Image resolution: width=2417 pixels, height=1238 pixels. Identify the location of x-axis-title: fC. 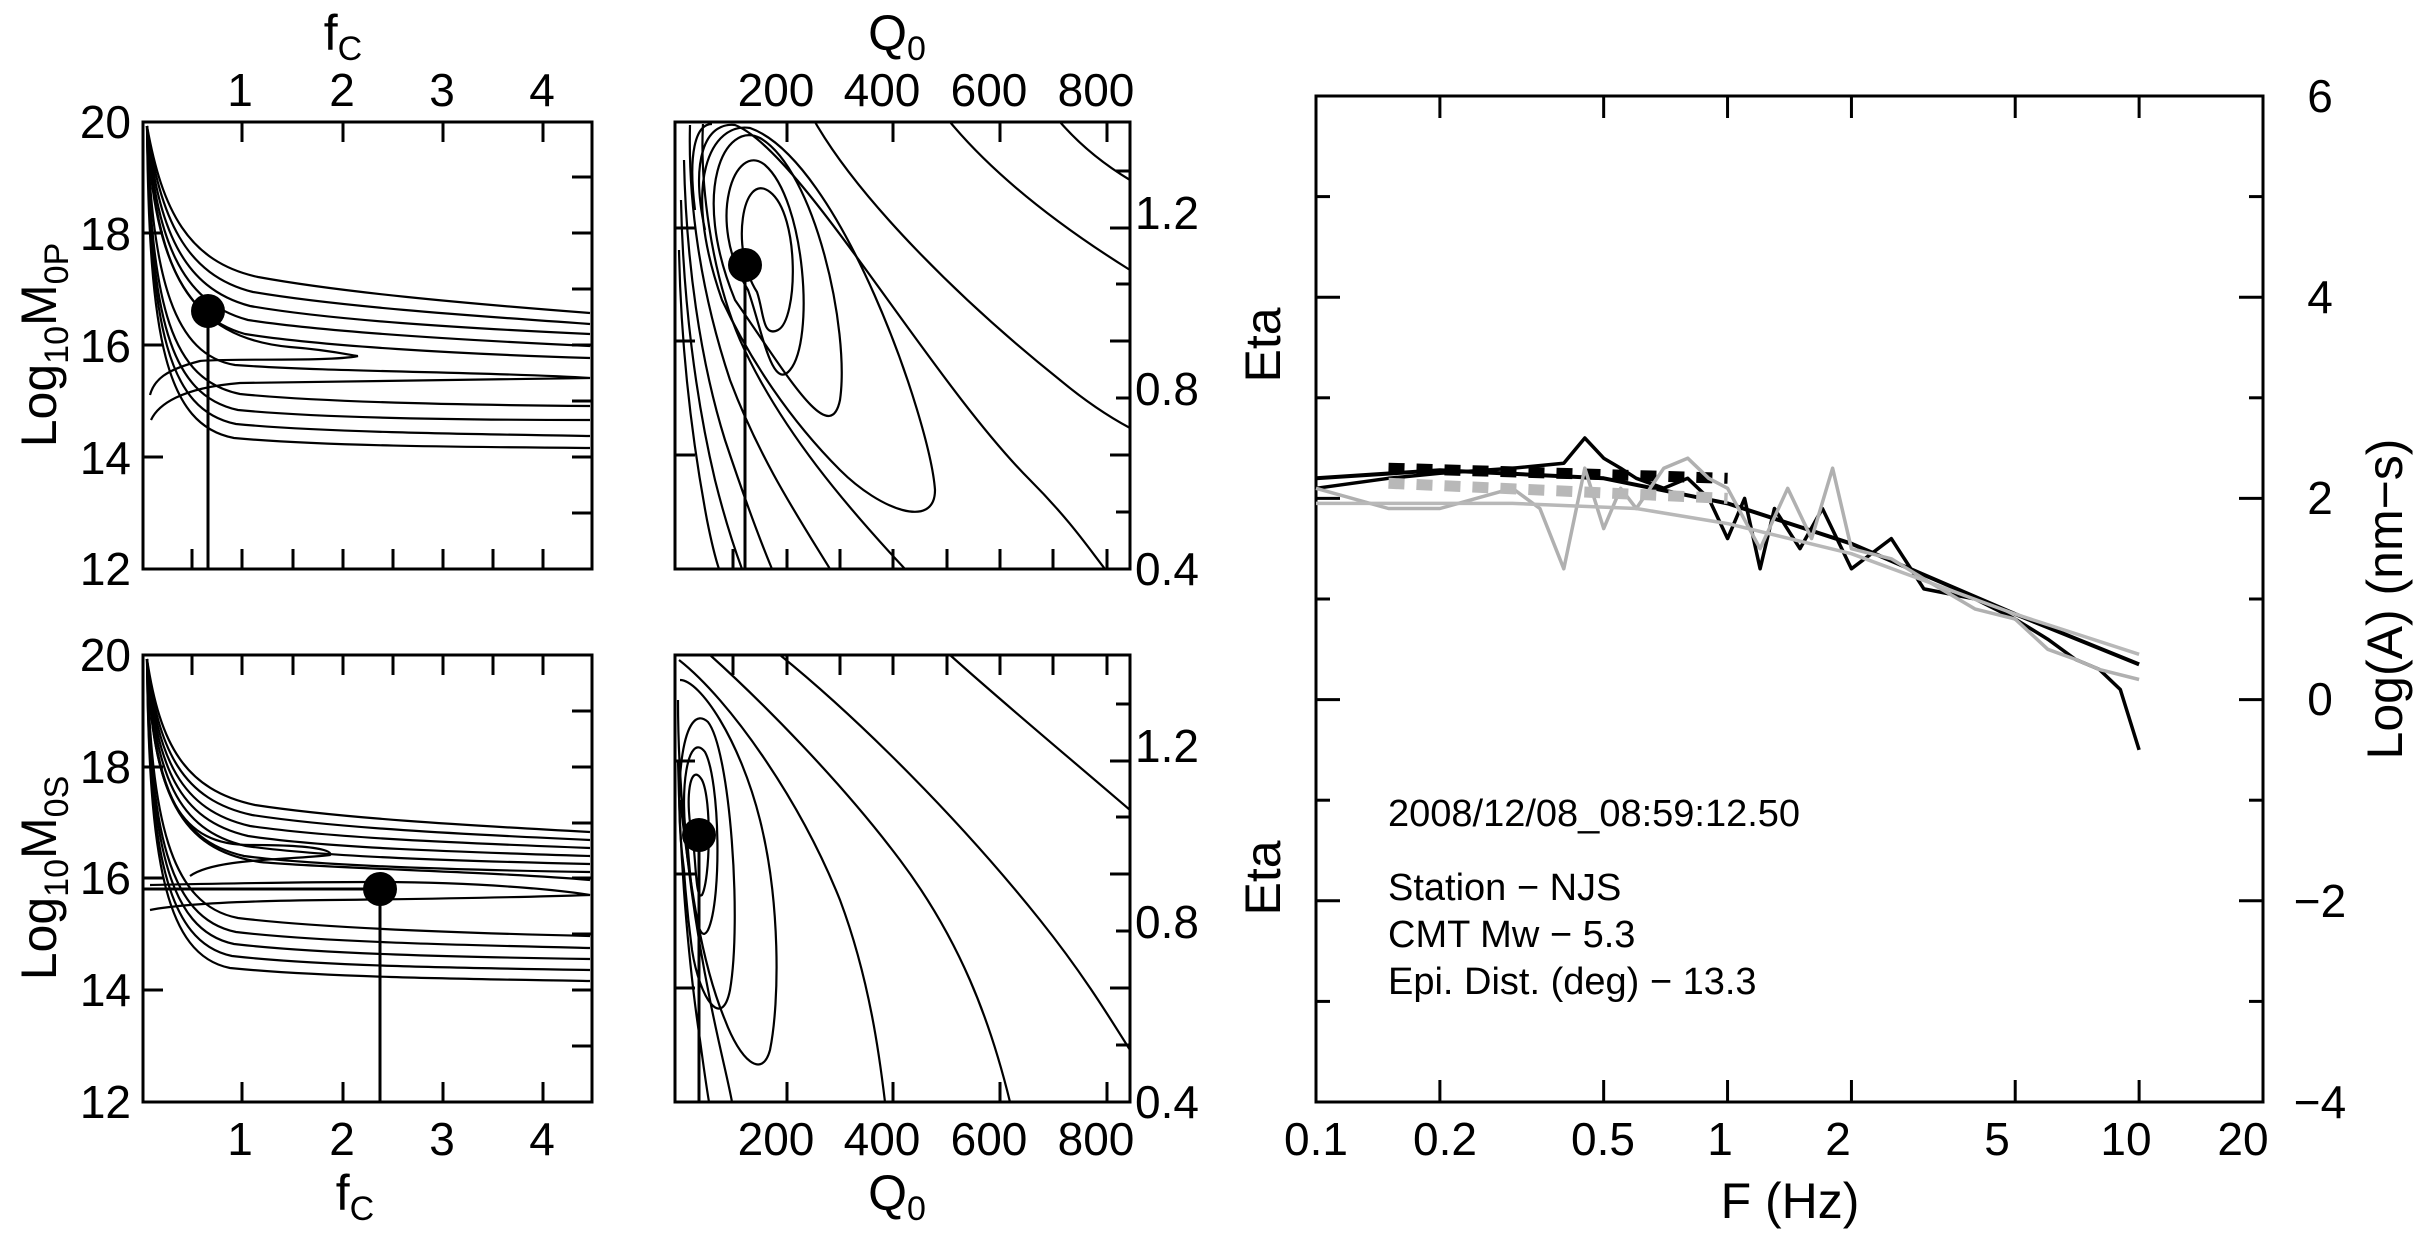
(343, 36).